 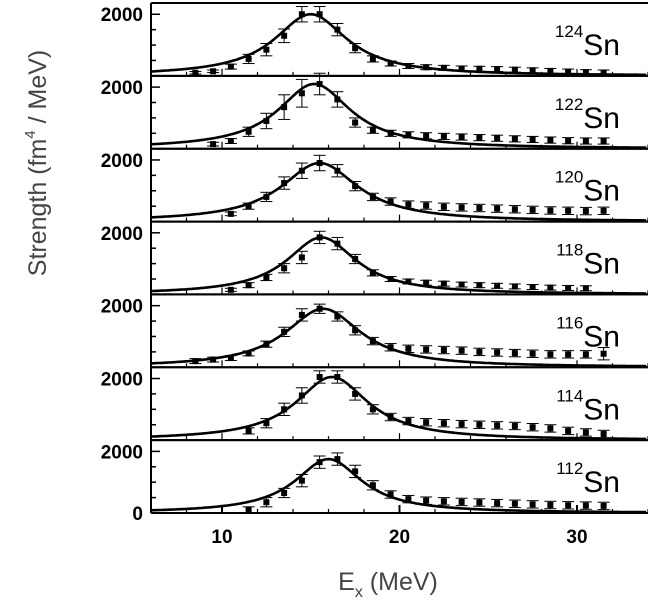 What do you see at coordinates (569, 31) in the screenshot?
I see `isotope-mass: 124` at bounding box center [569, 31].